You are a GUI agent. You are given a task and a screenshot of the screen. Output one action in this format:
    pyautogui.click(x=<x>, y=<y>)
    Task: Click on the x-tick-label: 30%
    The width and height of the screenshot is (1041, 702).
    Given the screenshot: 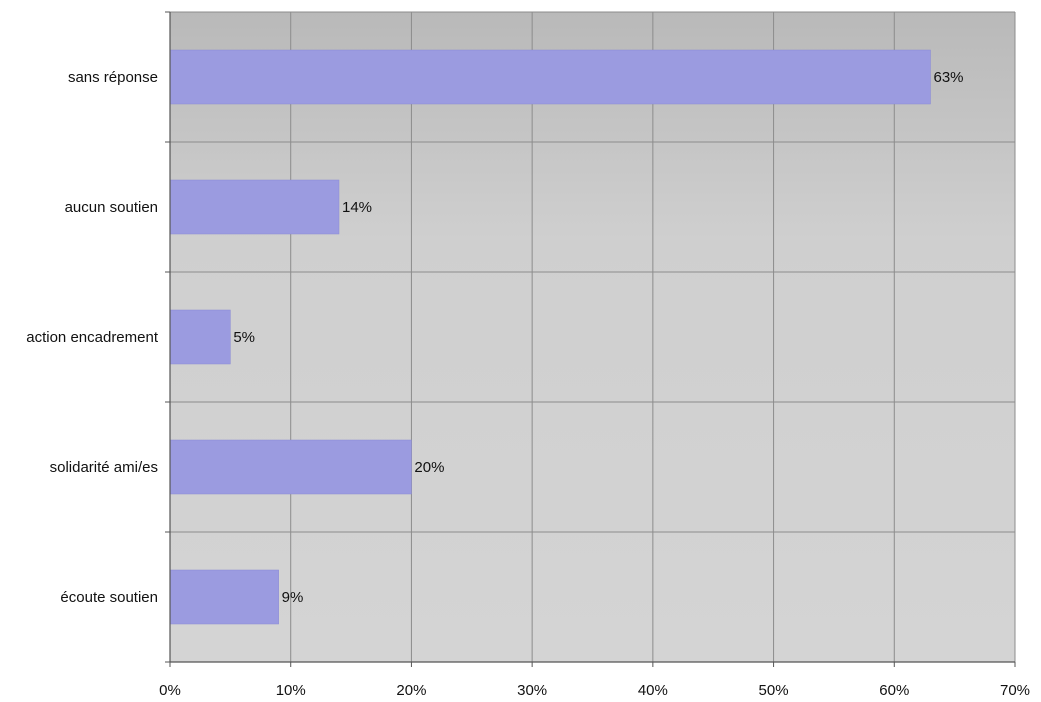 What is the action you would take?
    pyautogui.click(x=532, y=690)
    